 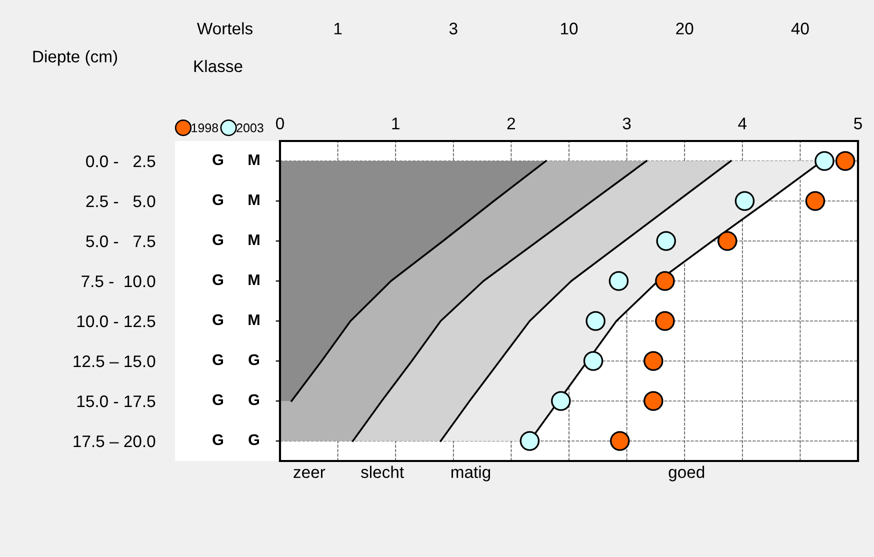 I want to click on text: matig, so click(x=470, y=474).